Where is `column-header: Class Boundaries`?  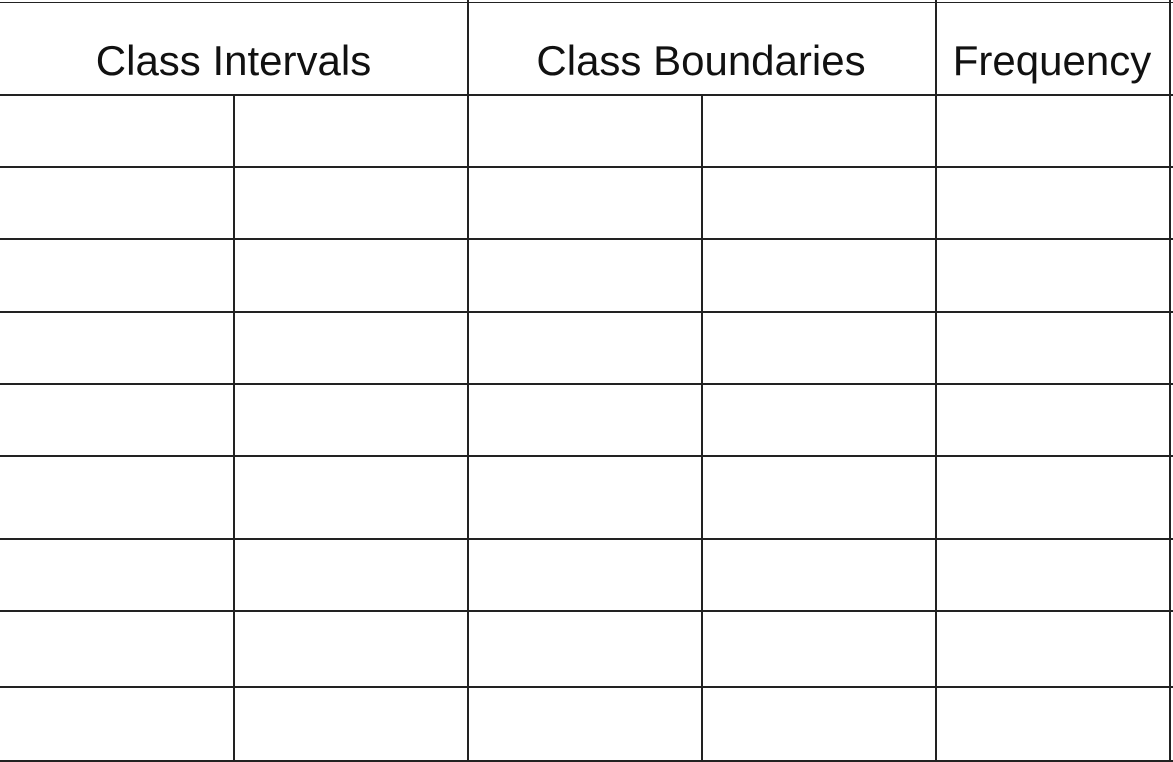 column-header: Class Boundaries is located at coordinates (701, 60).